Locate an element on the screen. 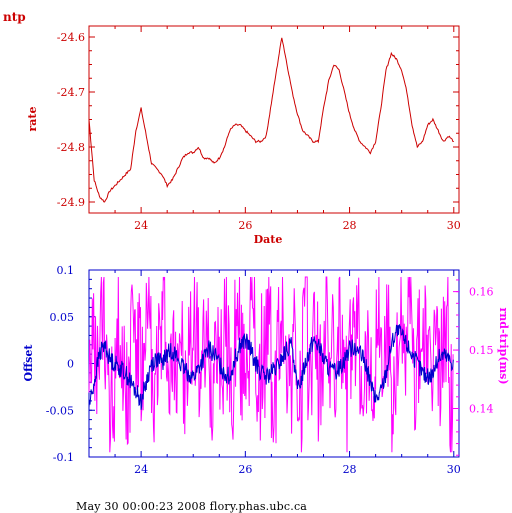  chart-title: ntp is located at coordinates (14, 17).